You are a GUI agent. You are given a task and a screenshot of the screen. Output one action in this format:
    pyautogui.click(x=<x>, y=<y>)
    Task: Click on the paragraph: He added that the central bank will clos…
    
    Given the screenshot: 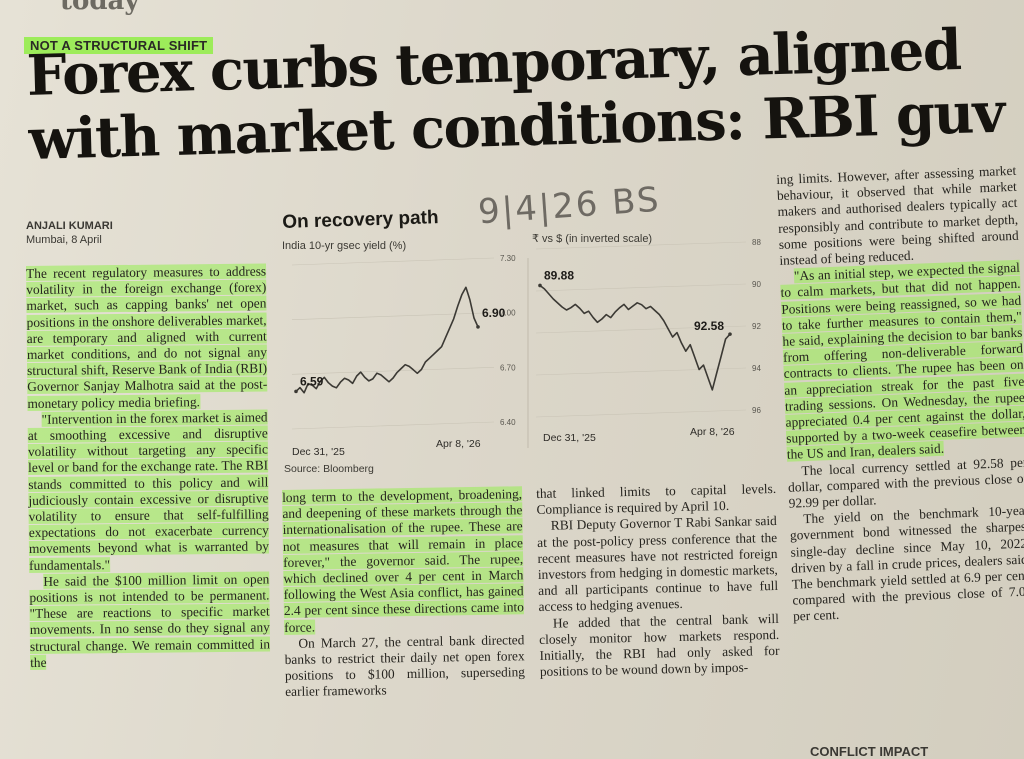 What is the action you would take?
    pyautogui.click(x=659, y=645)
    